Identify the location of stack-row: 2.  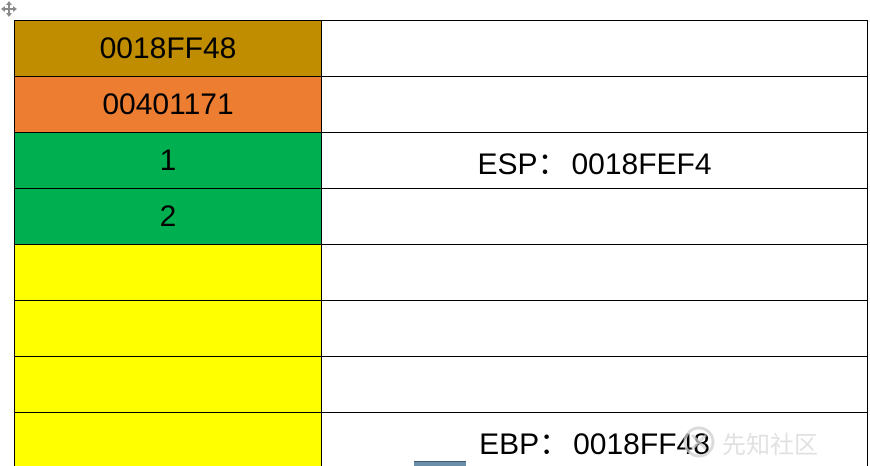
(441, 216).